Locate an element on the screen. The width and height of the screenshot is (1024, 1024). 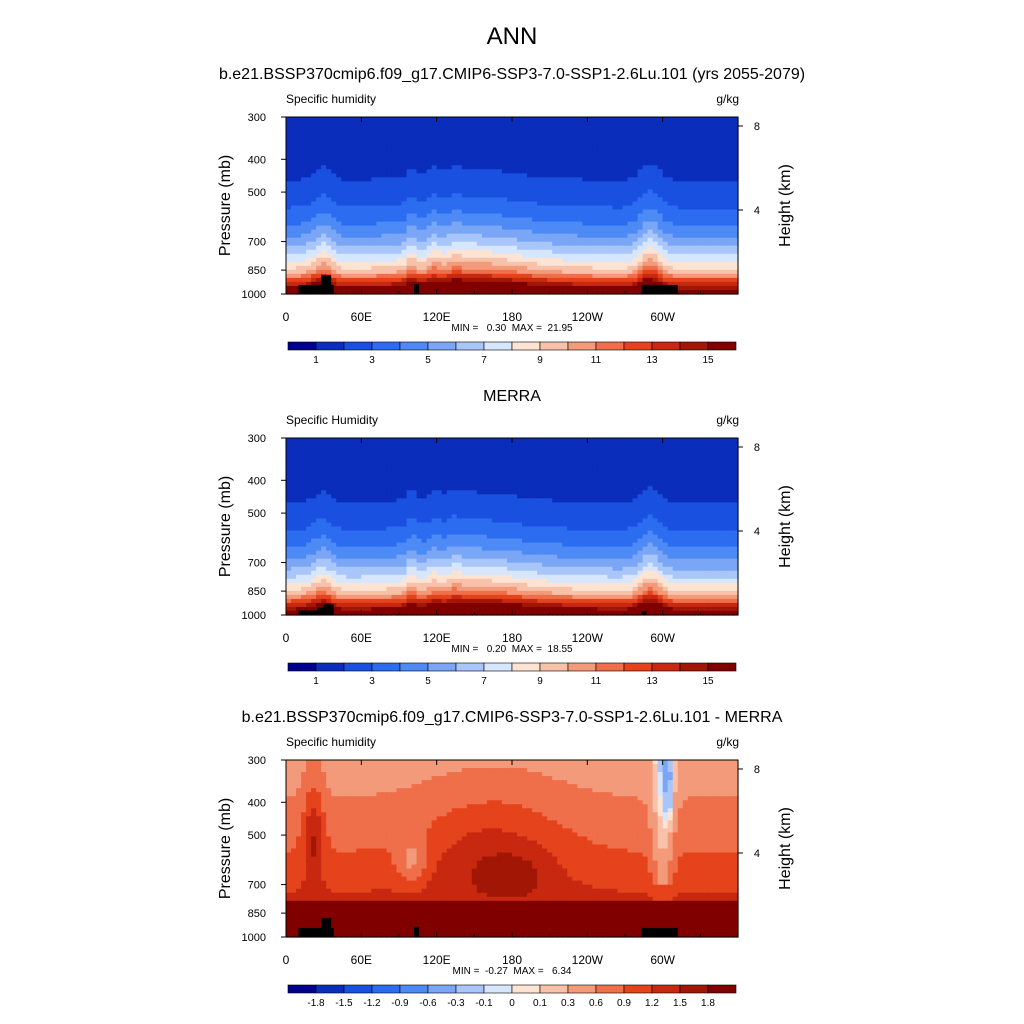
colorbar-label: 11 is located at coordinates (596, 360).